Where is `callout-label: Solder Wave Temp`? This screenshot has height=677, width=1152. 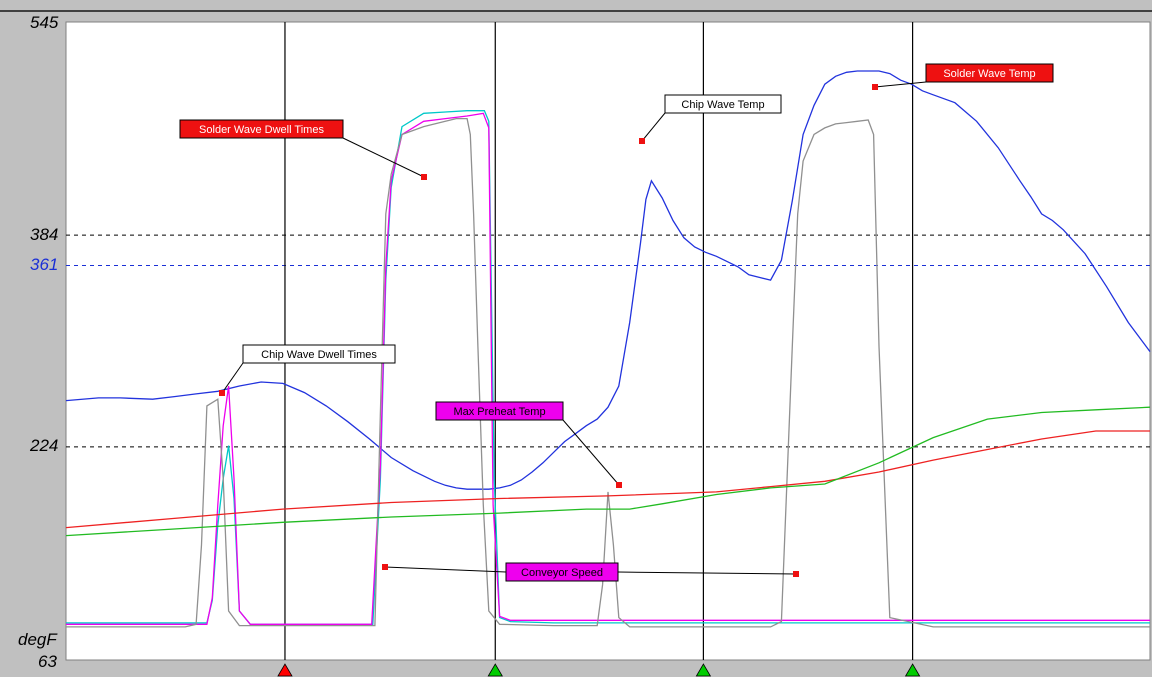
callout-label: Solder Wave Temp is located at coordinates (989, 74).